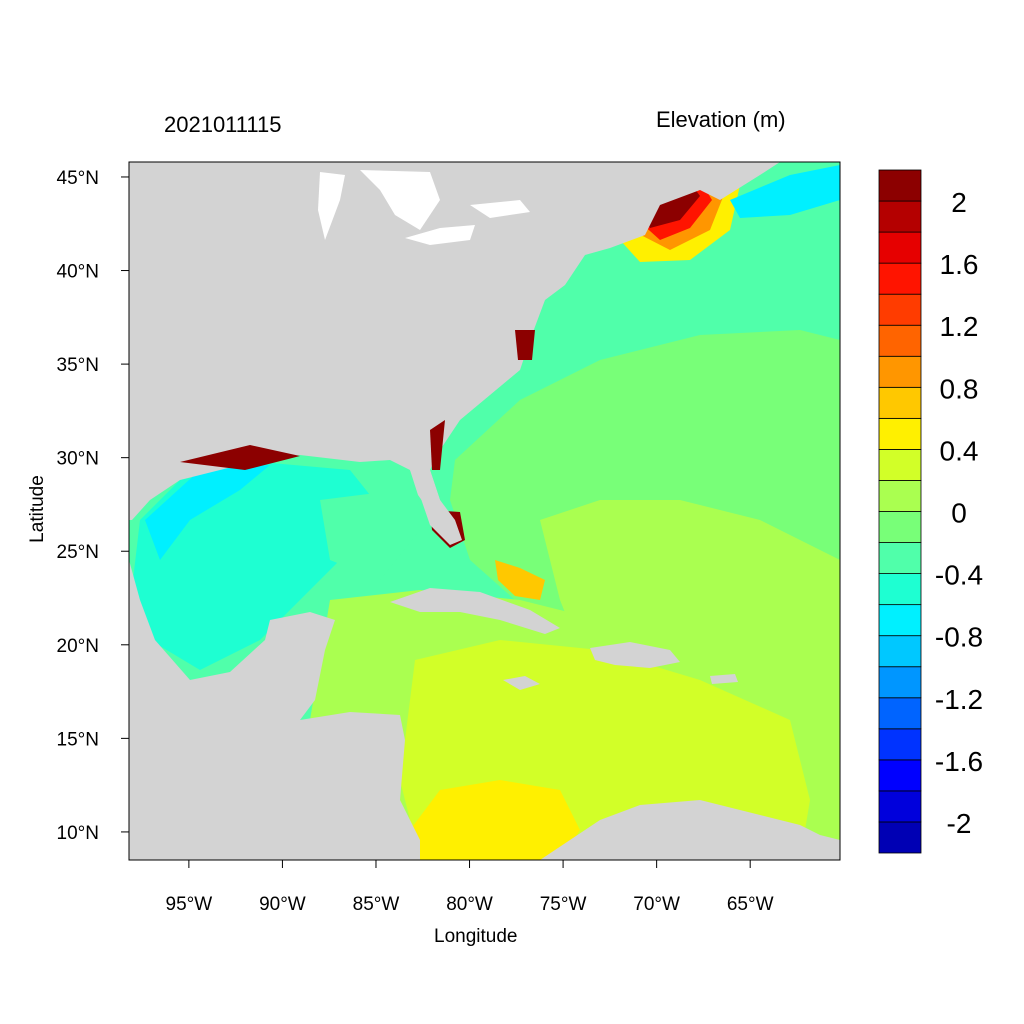  What do you see at coordinates (959, 637) in the screenshot?
I see `colorbar-label: -0.8` at bounding box center [959, 637].